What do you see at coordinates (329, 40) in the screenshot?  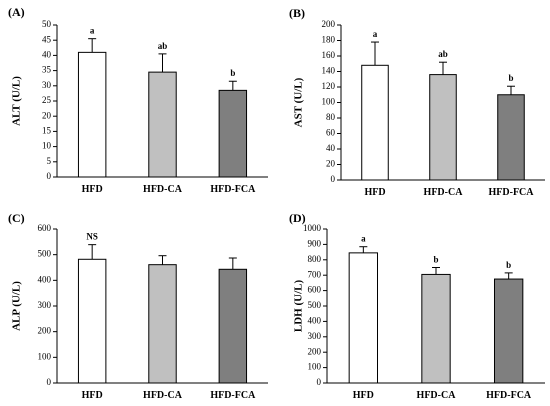 I see `y-tick-label: 180` at bounding box center [329, 40].